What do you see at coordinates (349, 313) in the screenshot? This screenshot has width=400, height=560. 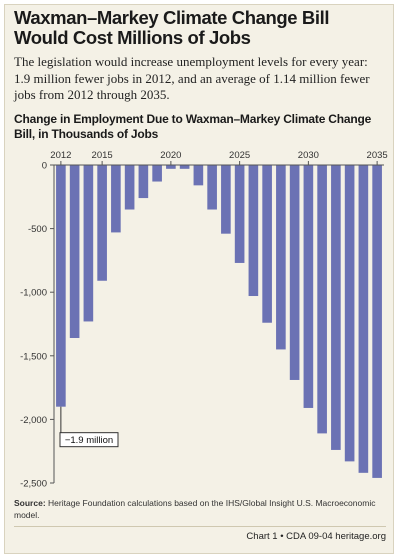 I see `bar-2033` at bounding box center [349, 313].